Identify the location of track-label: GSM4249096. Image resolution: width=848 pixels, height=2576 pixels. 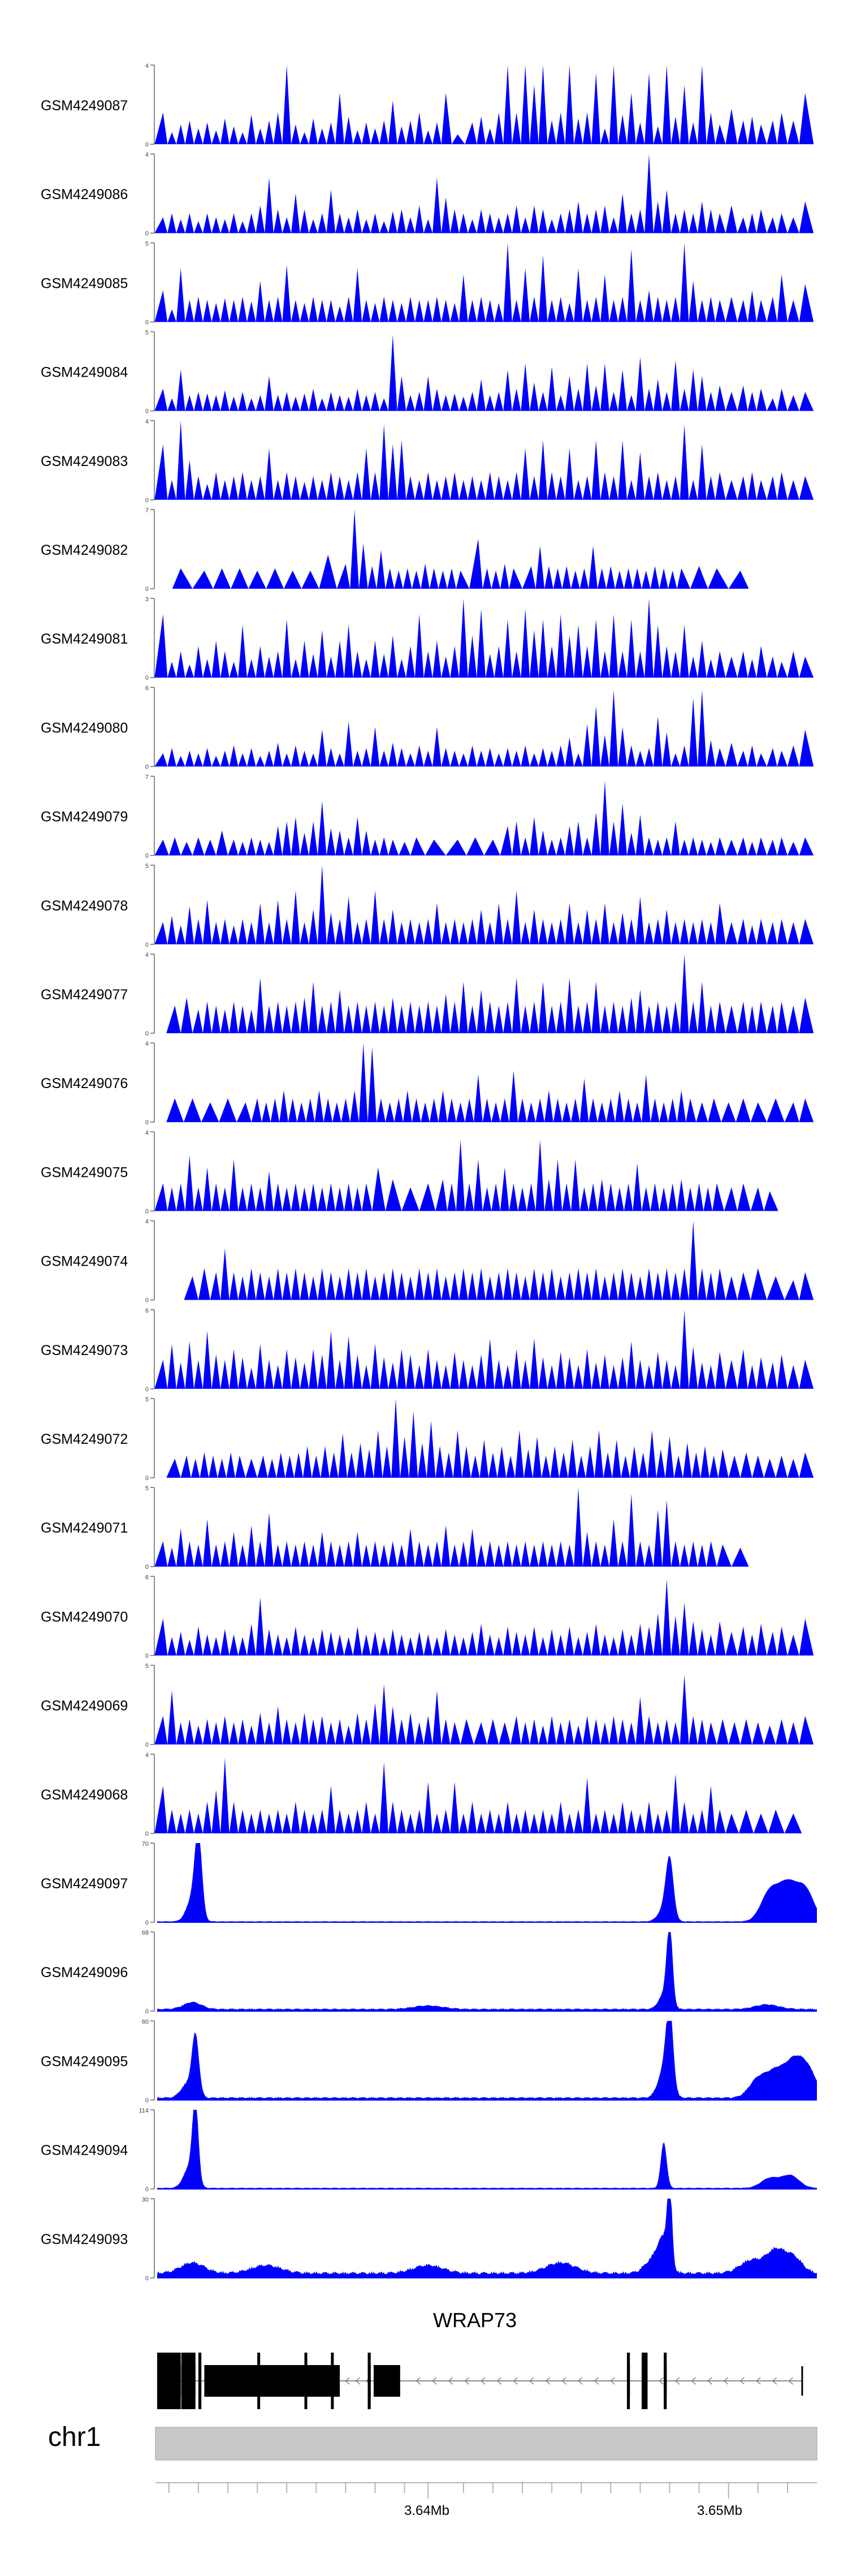
(84, 1972).